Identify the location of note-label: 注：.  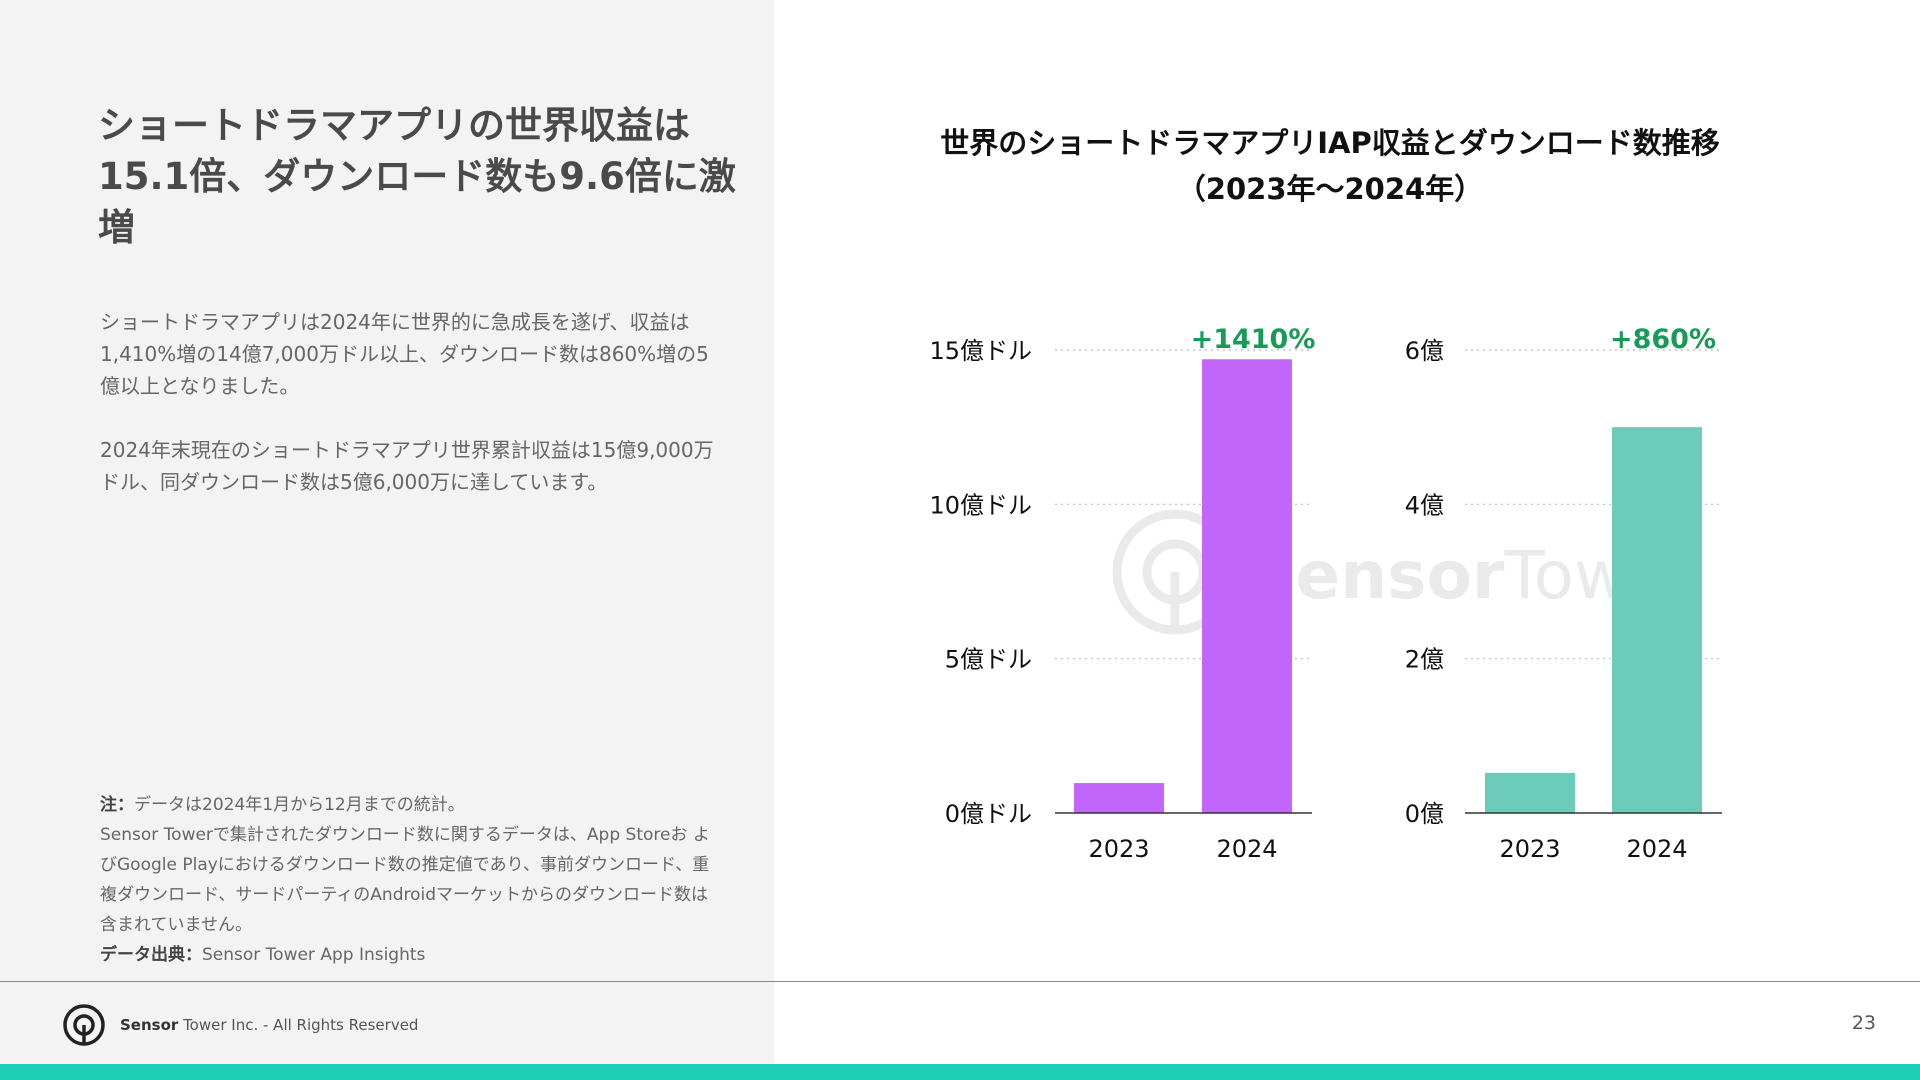
(117, 805).